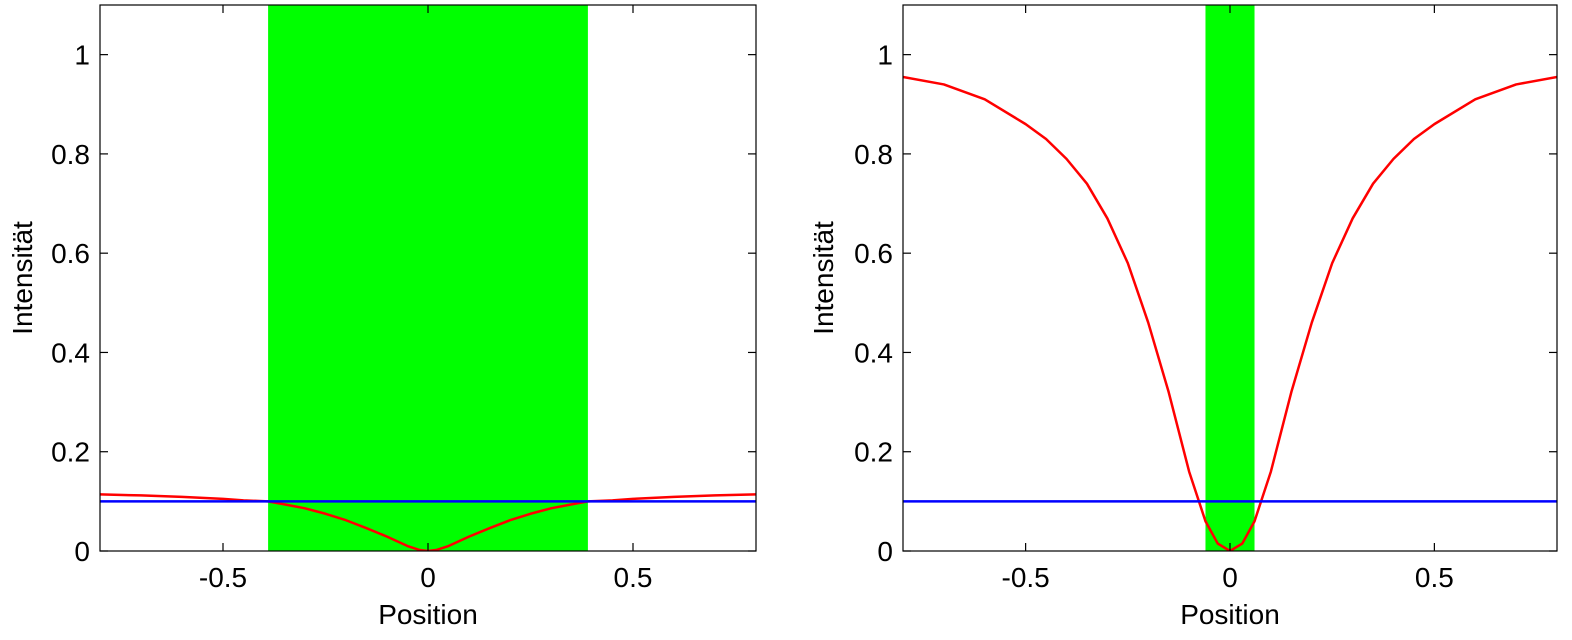  Describe the element at coordinates (22, 278) in the screenshot. I see `chart-1-ylabel: Intensität` at that location.